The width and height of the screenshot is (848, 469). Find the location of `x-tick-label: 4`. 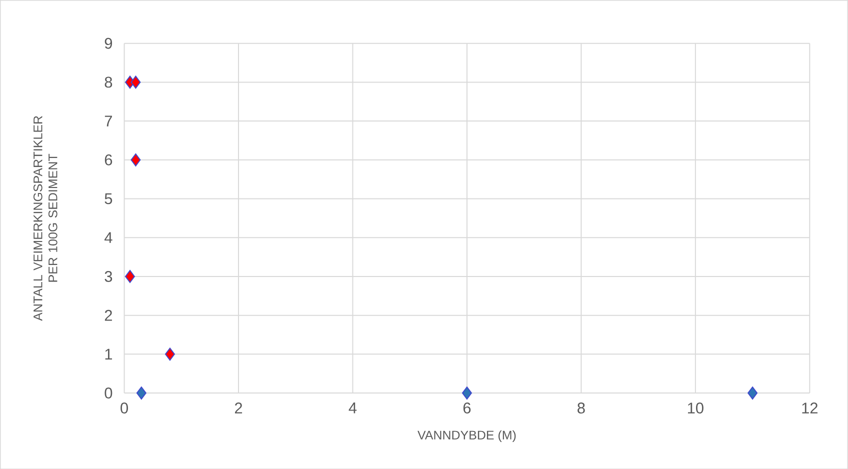

x-tick-label: 4 is located at coordinates (352, 408).